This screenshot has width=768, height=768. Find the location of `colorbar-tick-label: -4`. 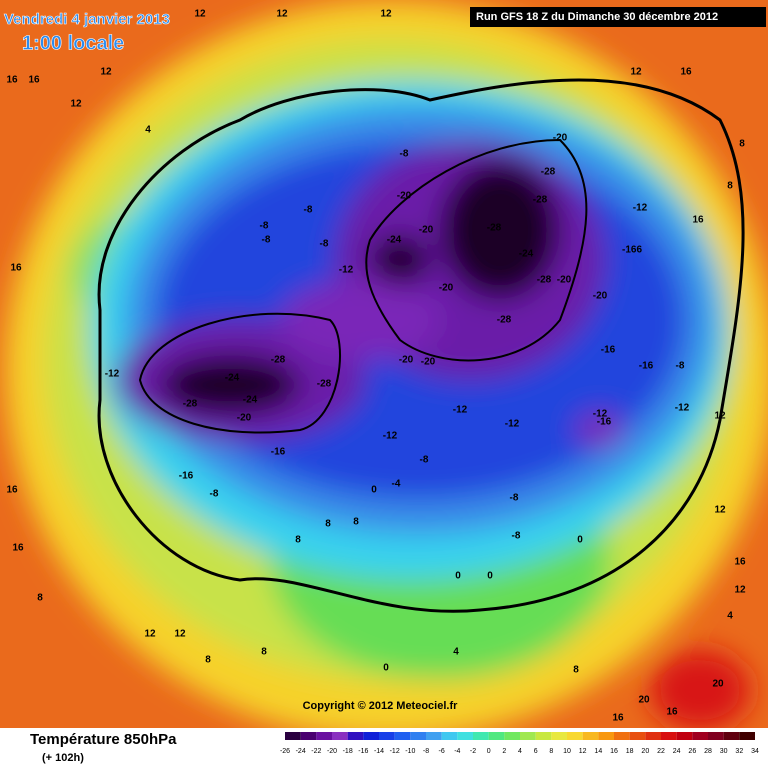

colorbar-tick-label: -4 is located at coordinates (457, 751).